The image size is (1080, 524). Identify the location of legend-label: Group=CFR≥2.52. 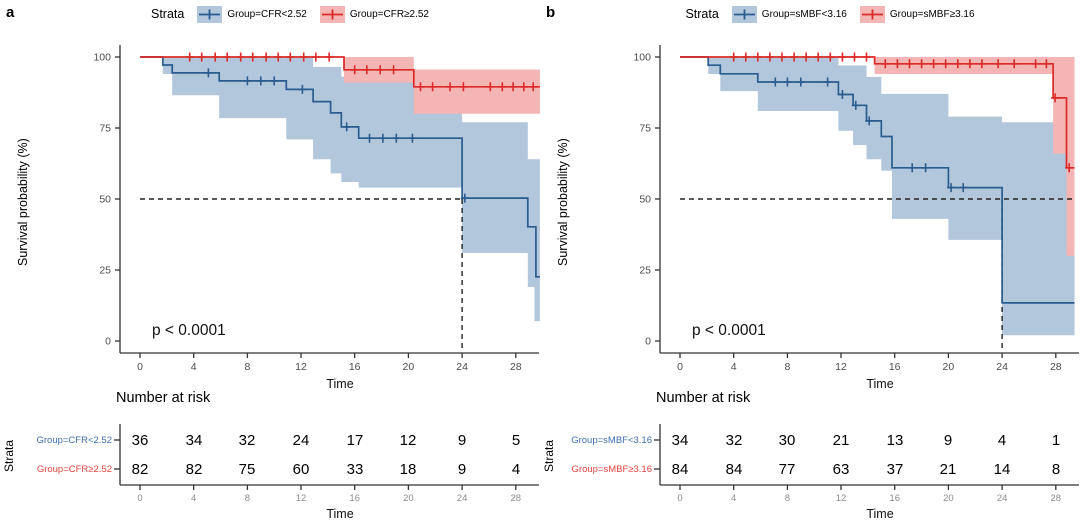
(389, 14).